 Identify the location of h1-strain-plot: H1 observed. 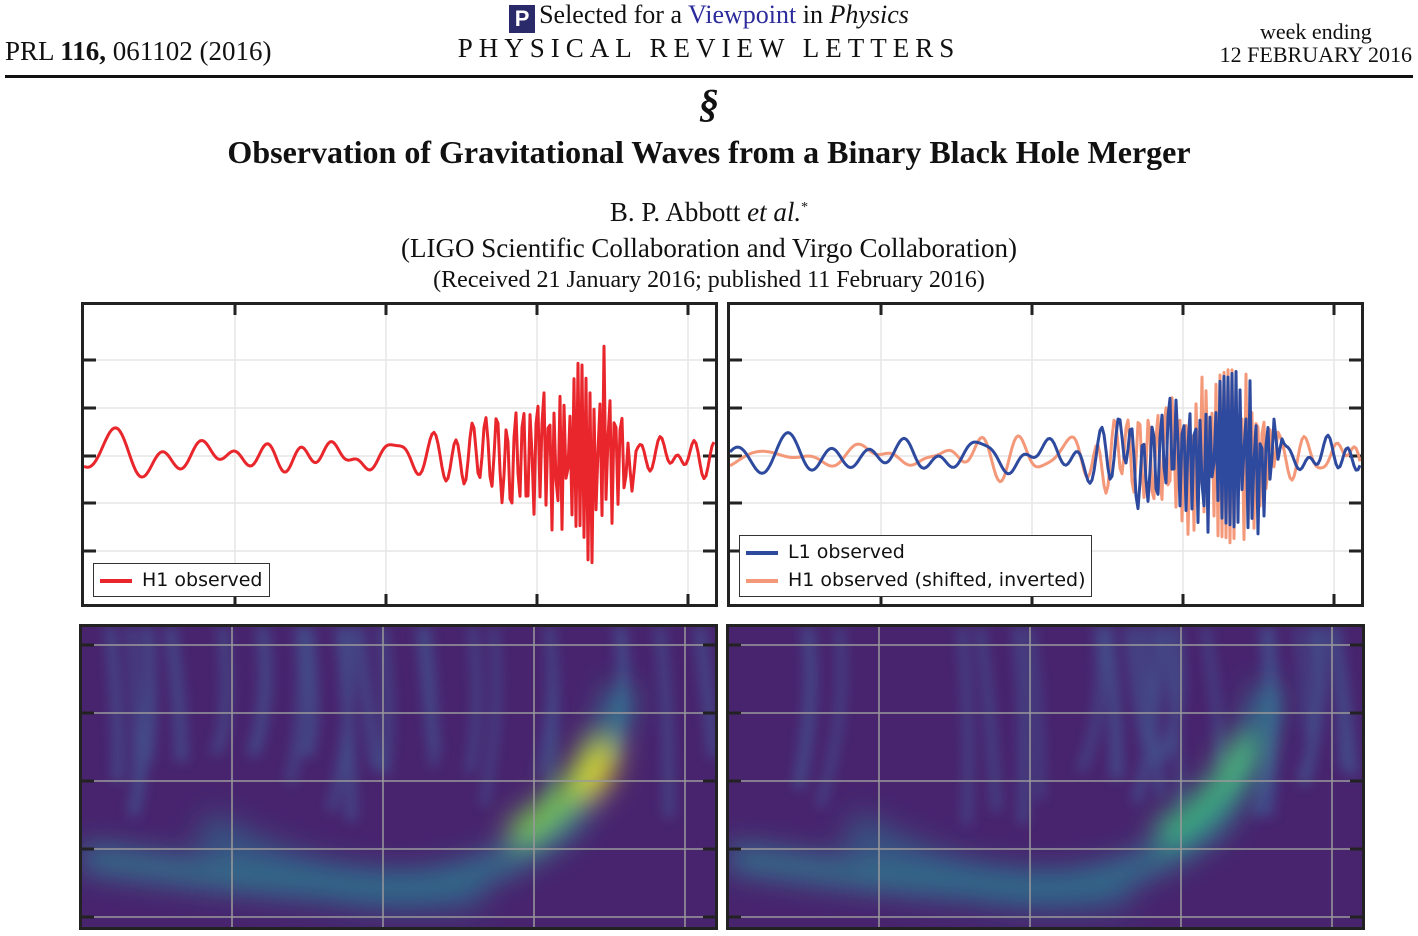
(399, 454).